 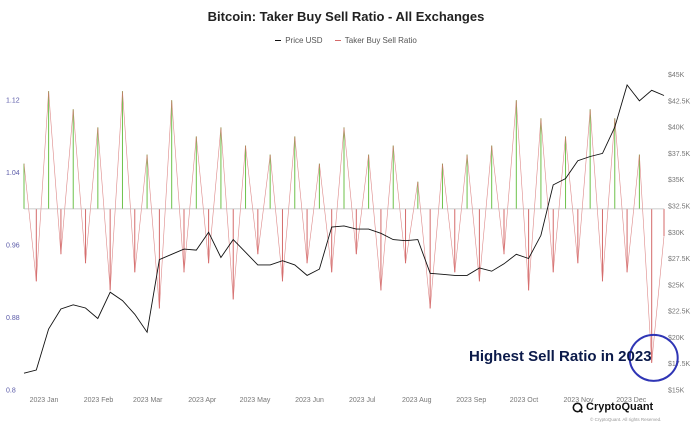 I want to click on x-tick-label-6: 2023 Jul, so click(x=362, y=400).